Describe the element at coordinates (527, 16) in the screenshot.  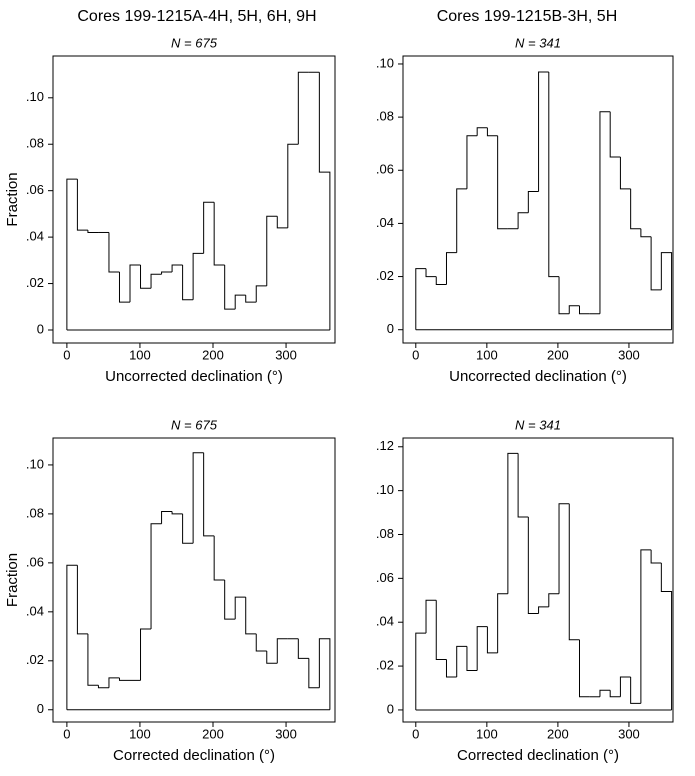
I see `column-title: Cores 199-1215B-3H, 5H` at that location.